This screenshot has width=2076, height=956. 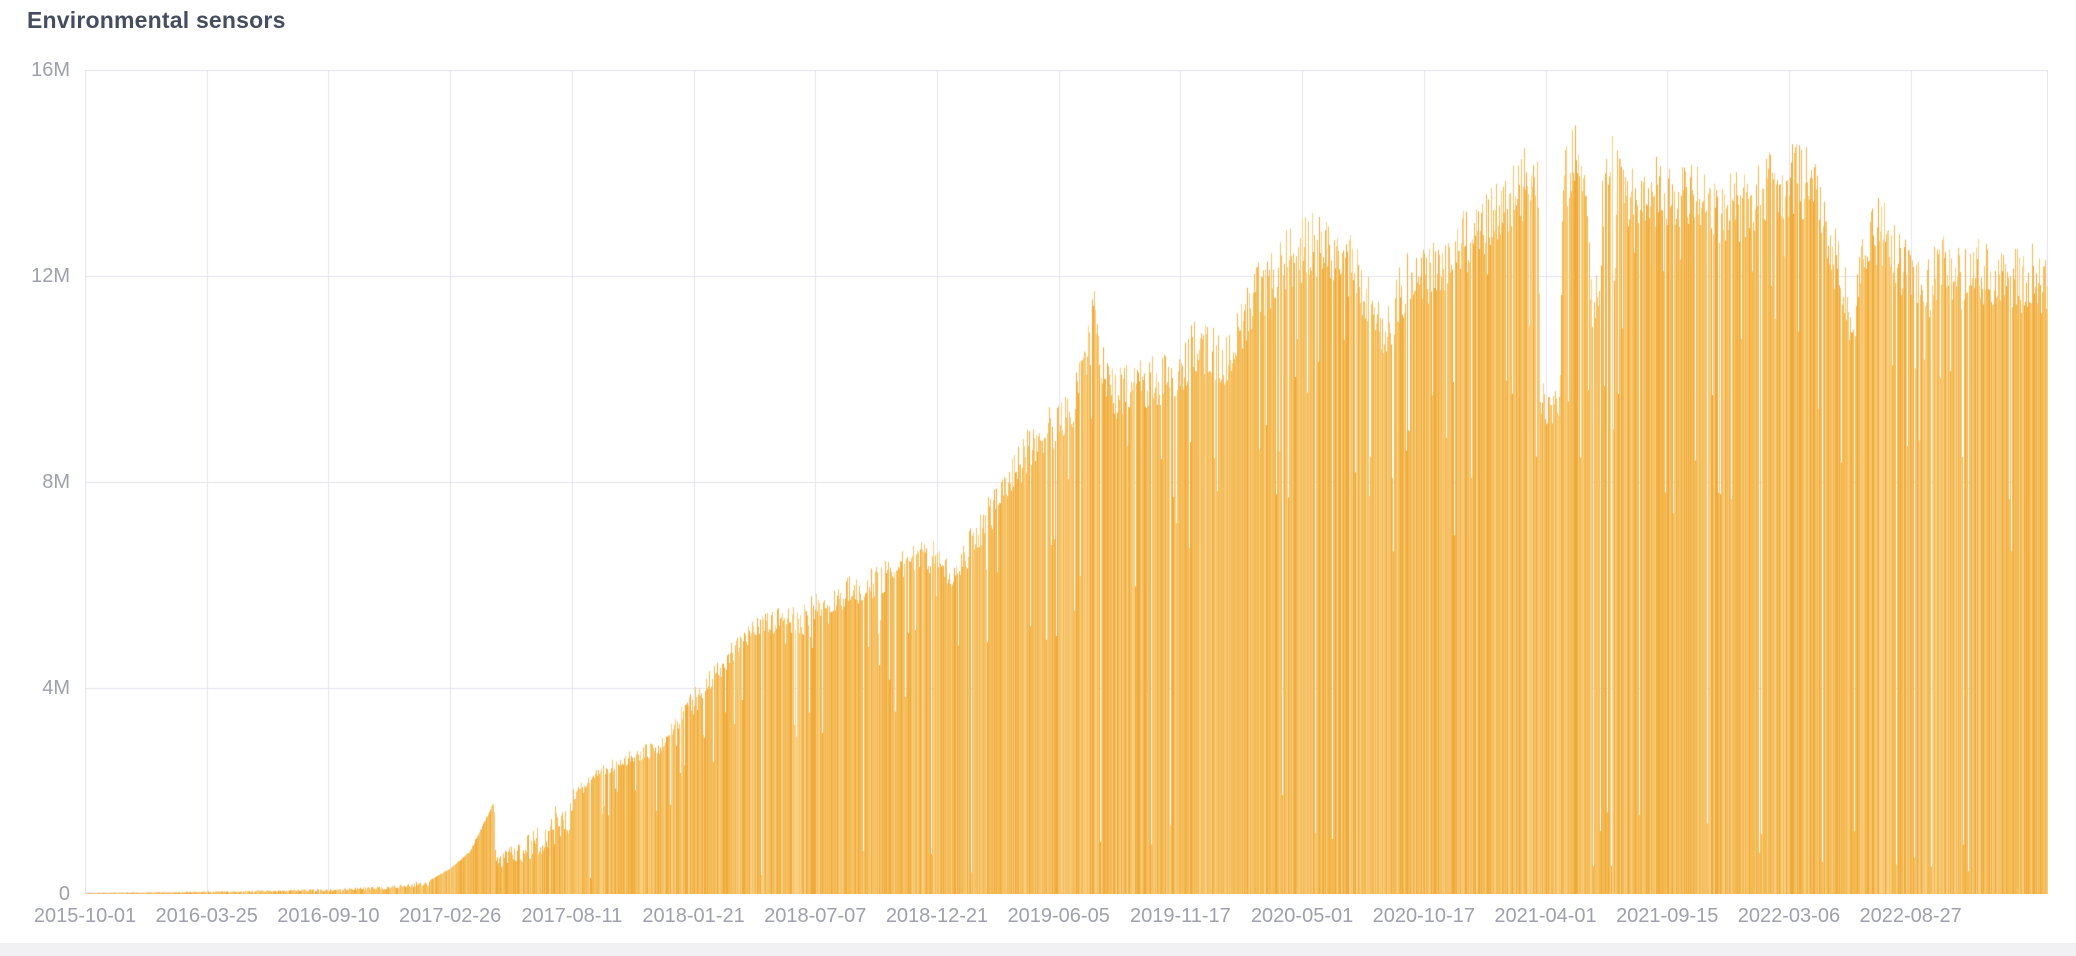 What do you see at coordinates (1667, 916) in the screenshot?
I see `x-tick-label: 2021-09-15` at bounding box center [1667, 916].